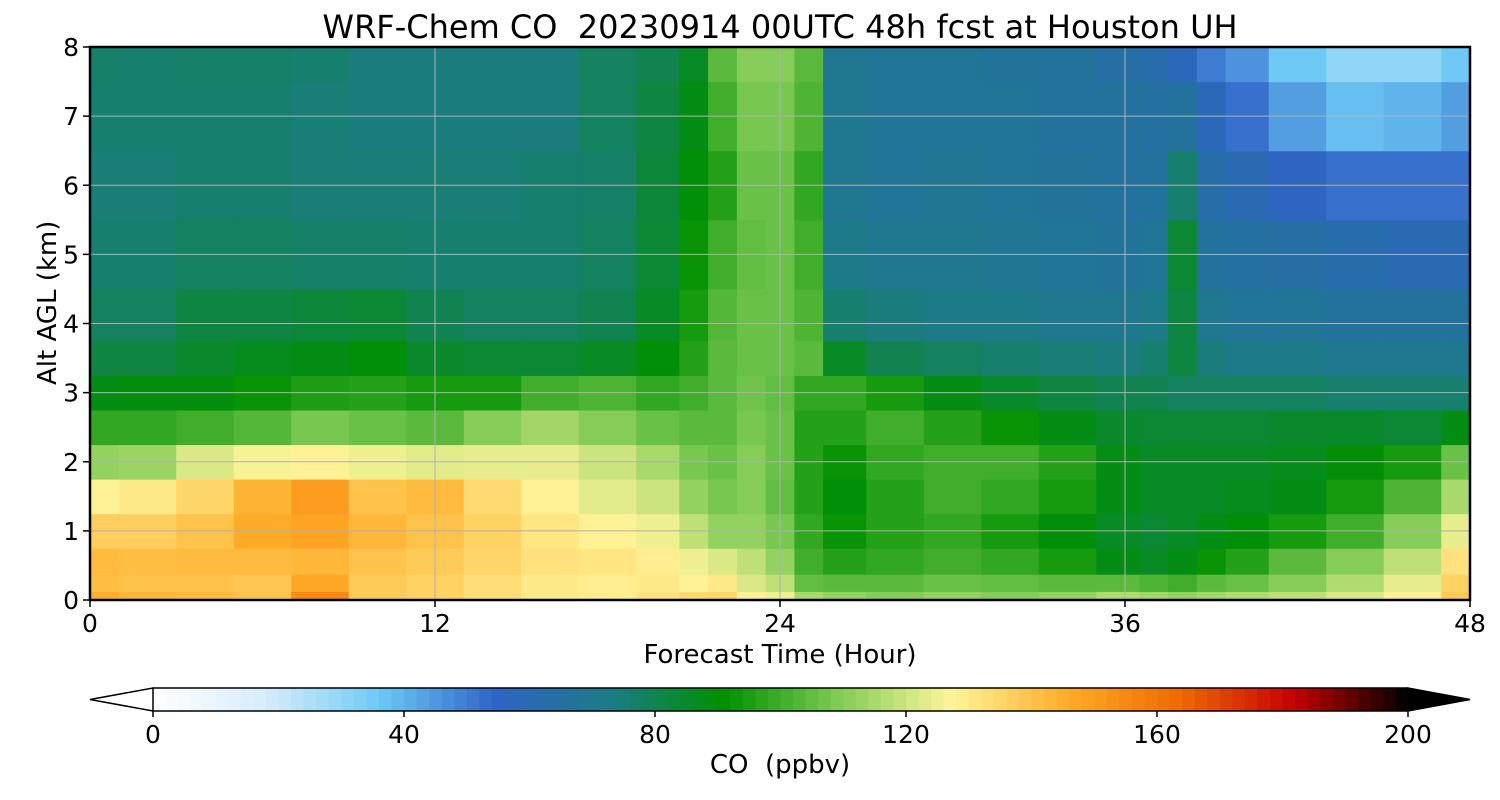 The height and width of the screenshot is (800, 1500). I want to click on y-tick-label: 8, so click(71, 47).